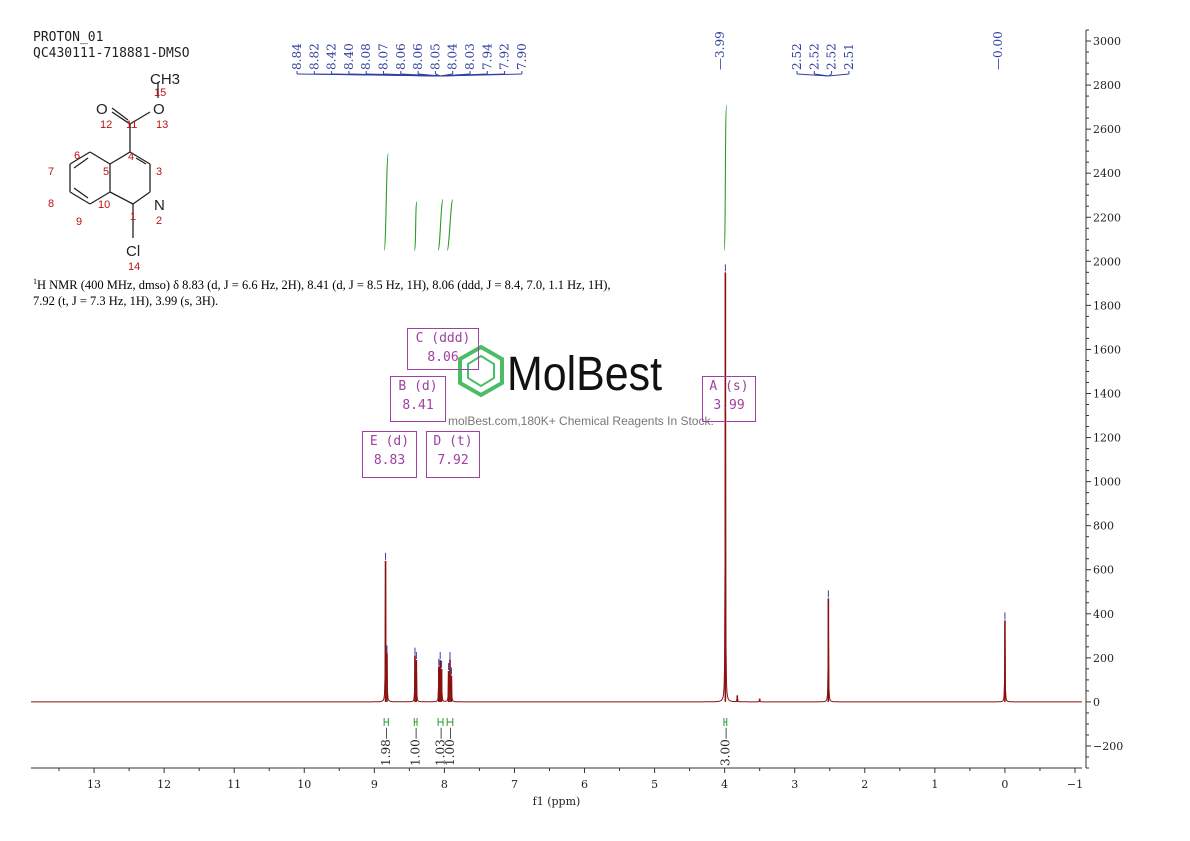  I want to click on y-tick-label: 1200, so click(1107, 438).